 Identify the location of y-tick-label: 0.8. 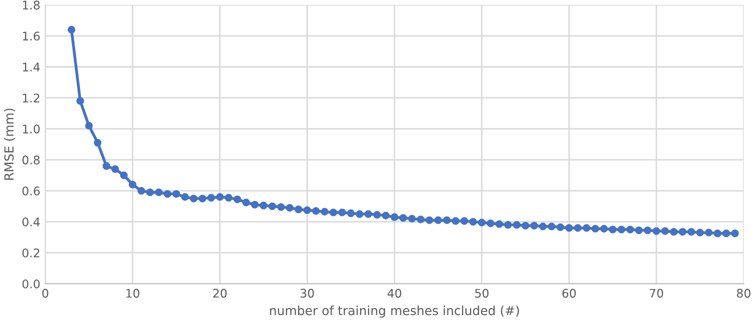
(31, 160).